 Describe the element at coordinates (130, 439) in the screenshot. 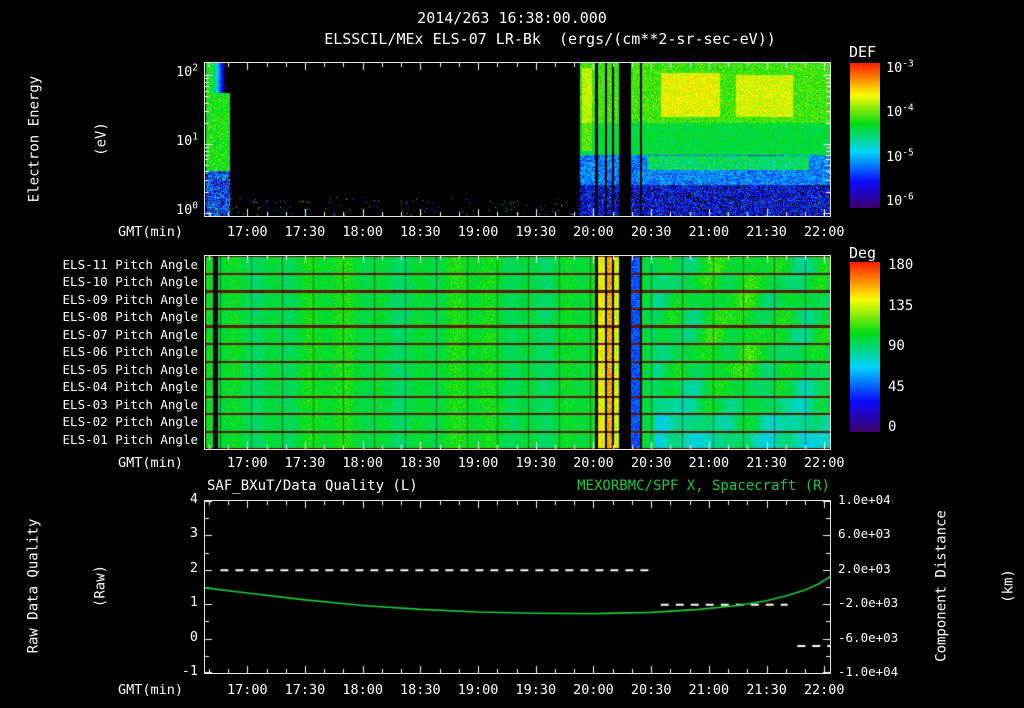

I see `pitch-row-label: ELS-01 Pitch Angle` at that location.